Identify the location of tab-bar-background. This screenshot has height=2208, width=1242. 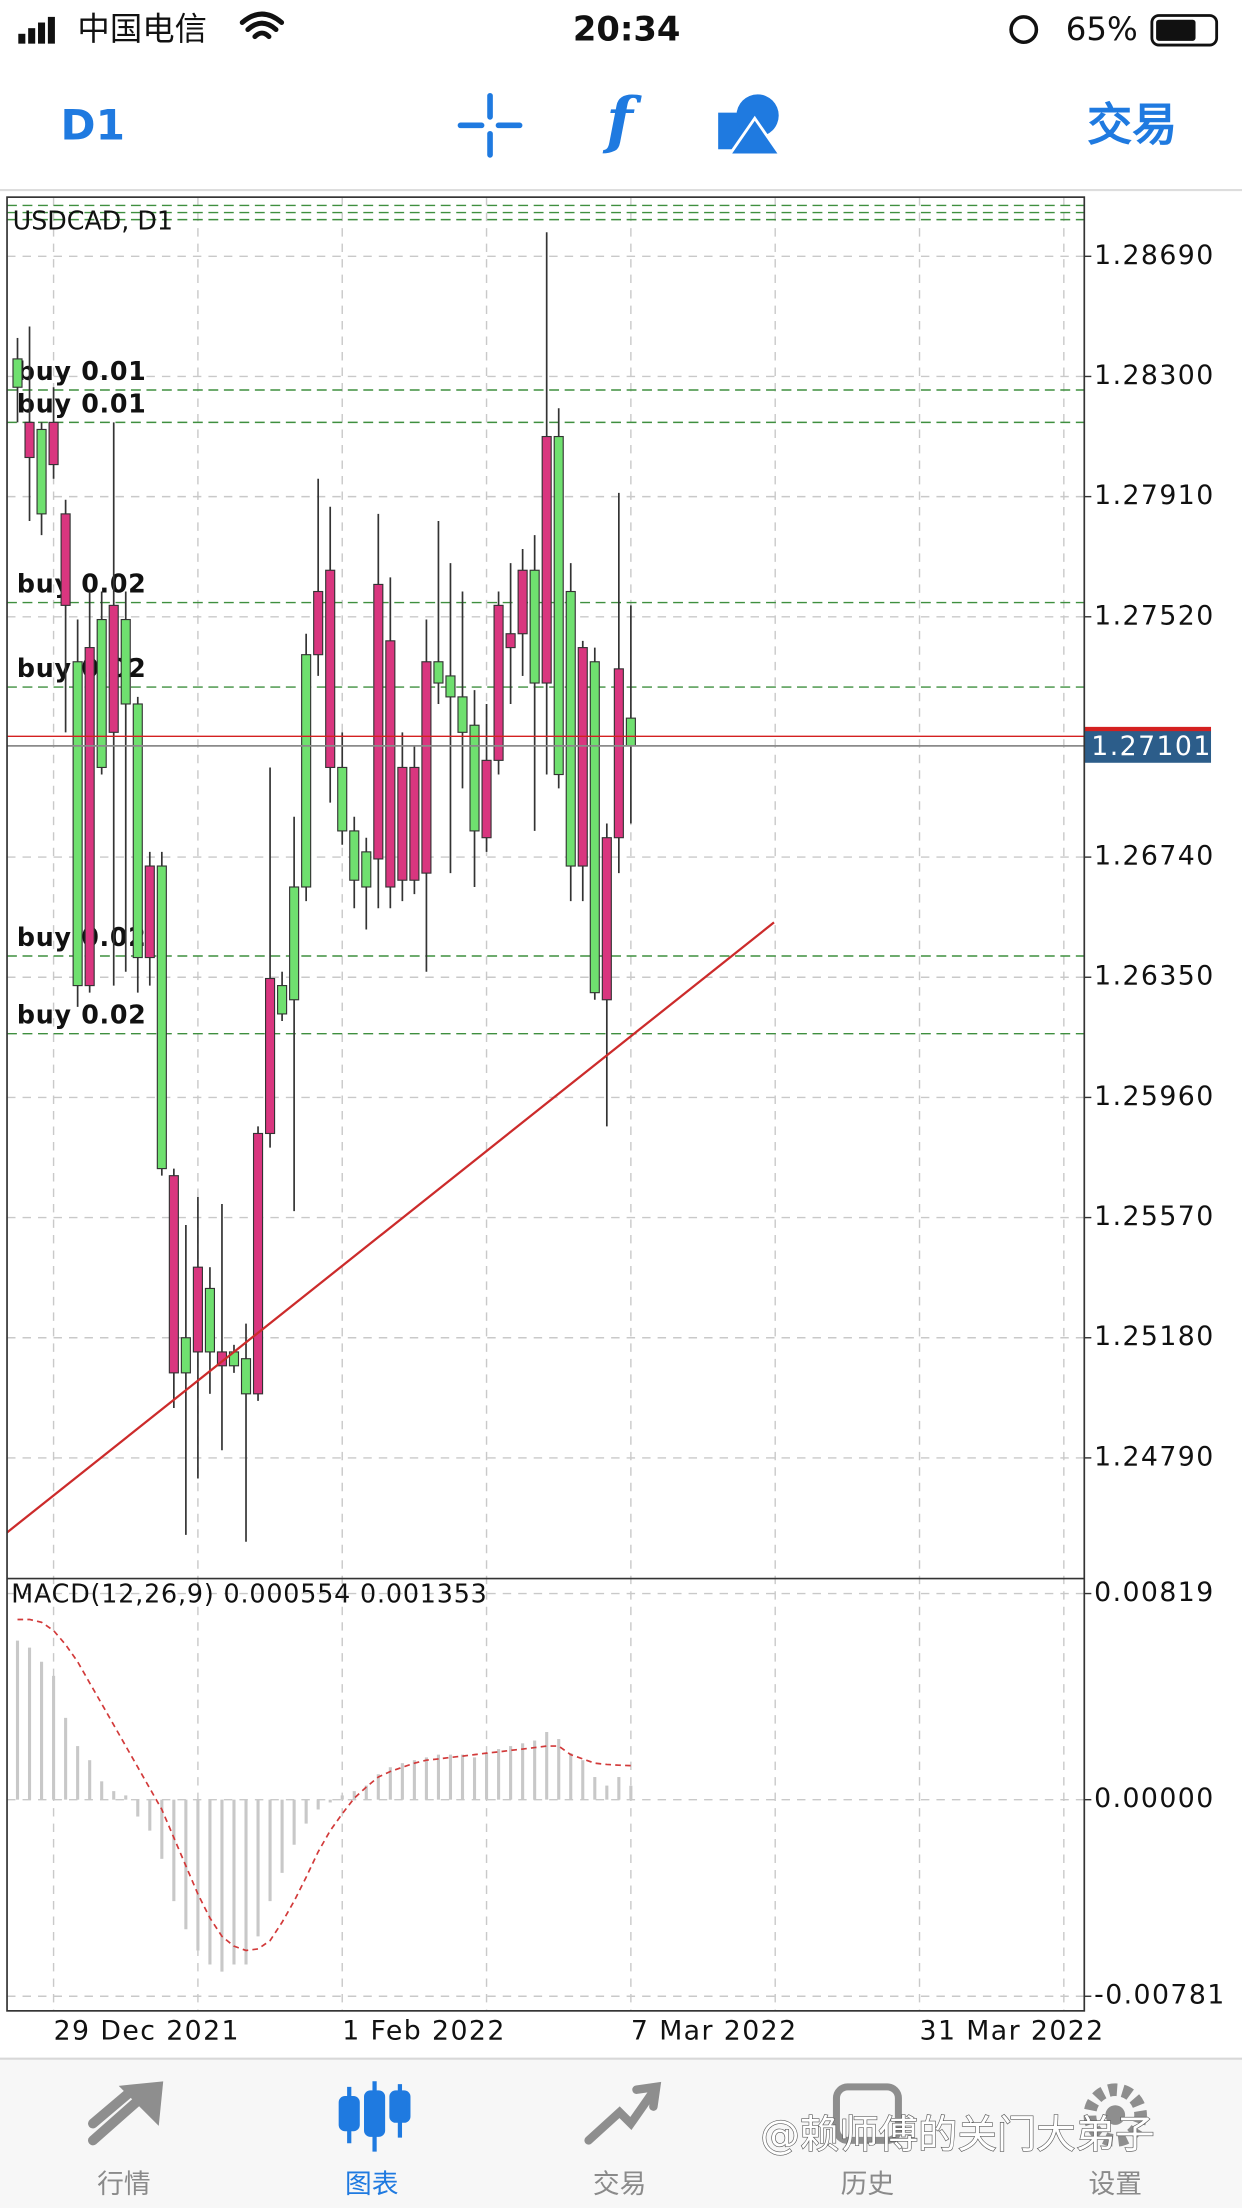
(621, 2133).